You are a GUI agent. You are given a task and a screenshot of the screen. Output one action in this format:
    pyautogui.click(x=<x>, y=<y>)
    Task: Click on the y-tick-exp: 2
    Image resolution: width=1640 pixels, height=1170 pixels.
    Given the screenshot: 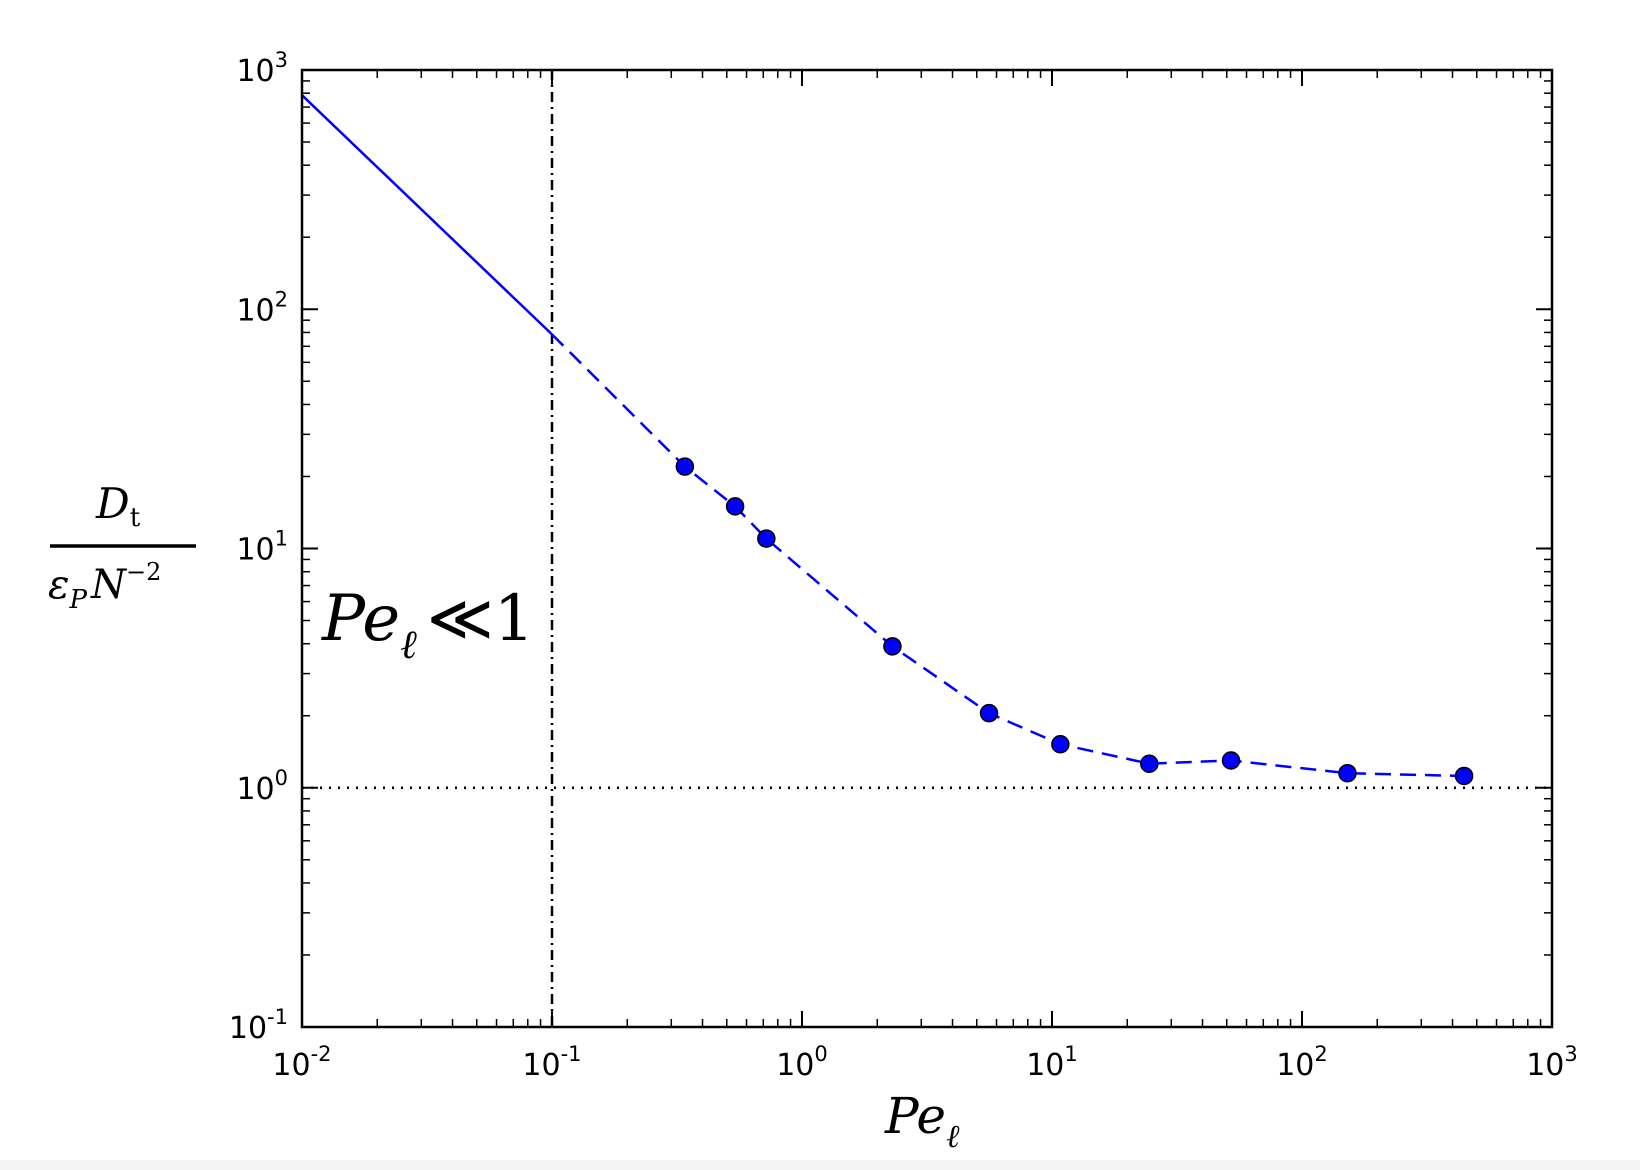 What is the action you would take?
    pyautogui.click(x=281, y=299)
    